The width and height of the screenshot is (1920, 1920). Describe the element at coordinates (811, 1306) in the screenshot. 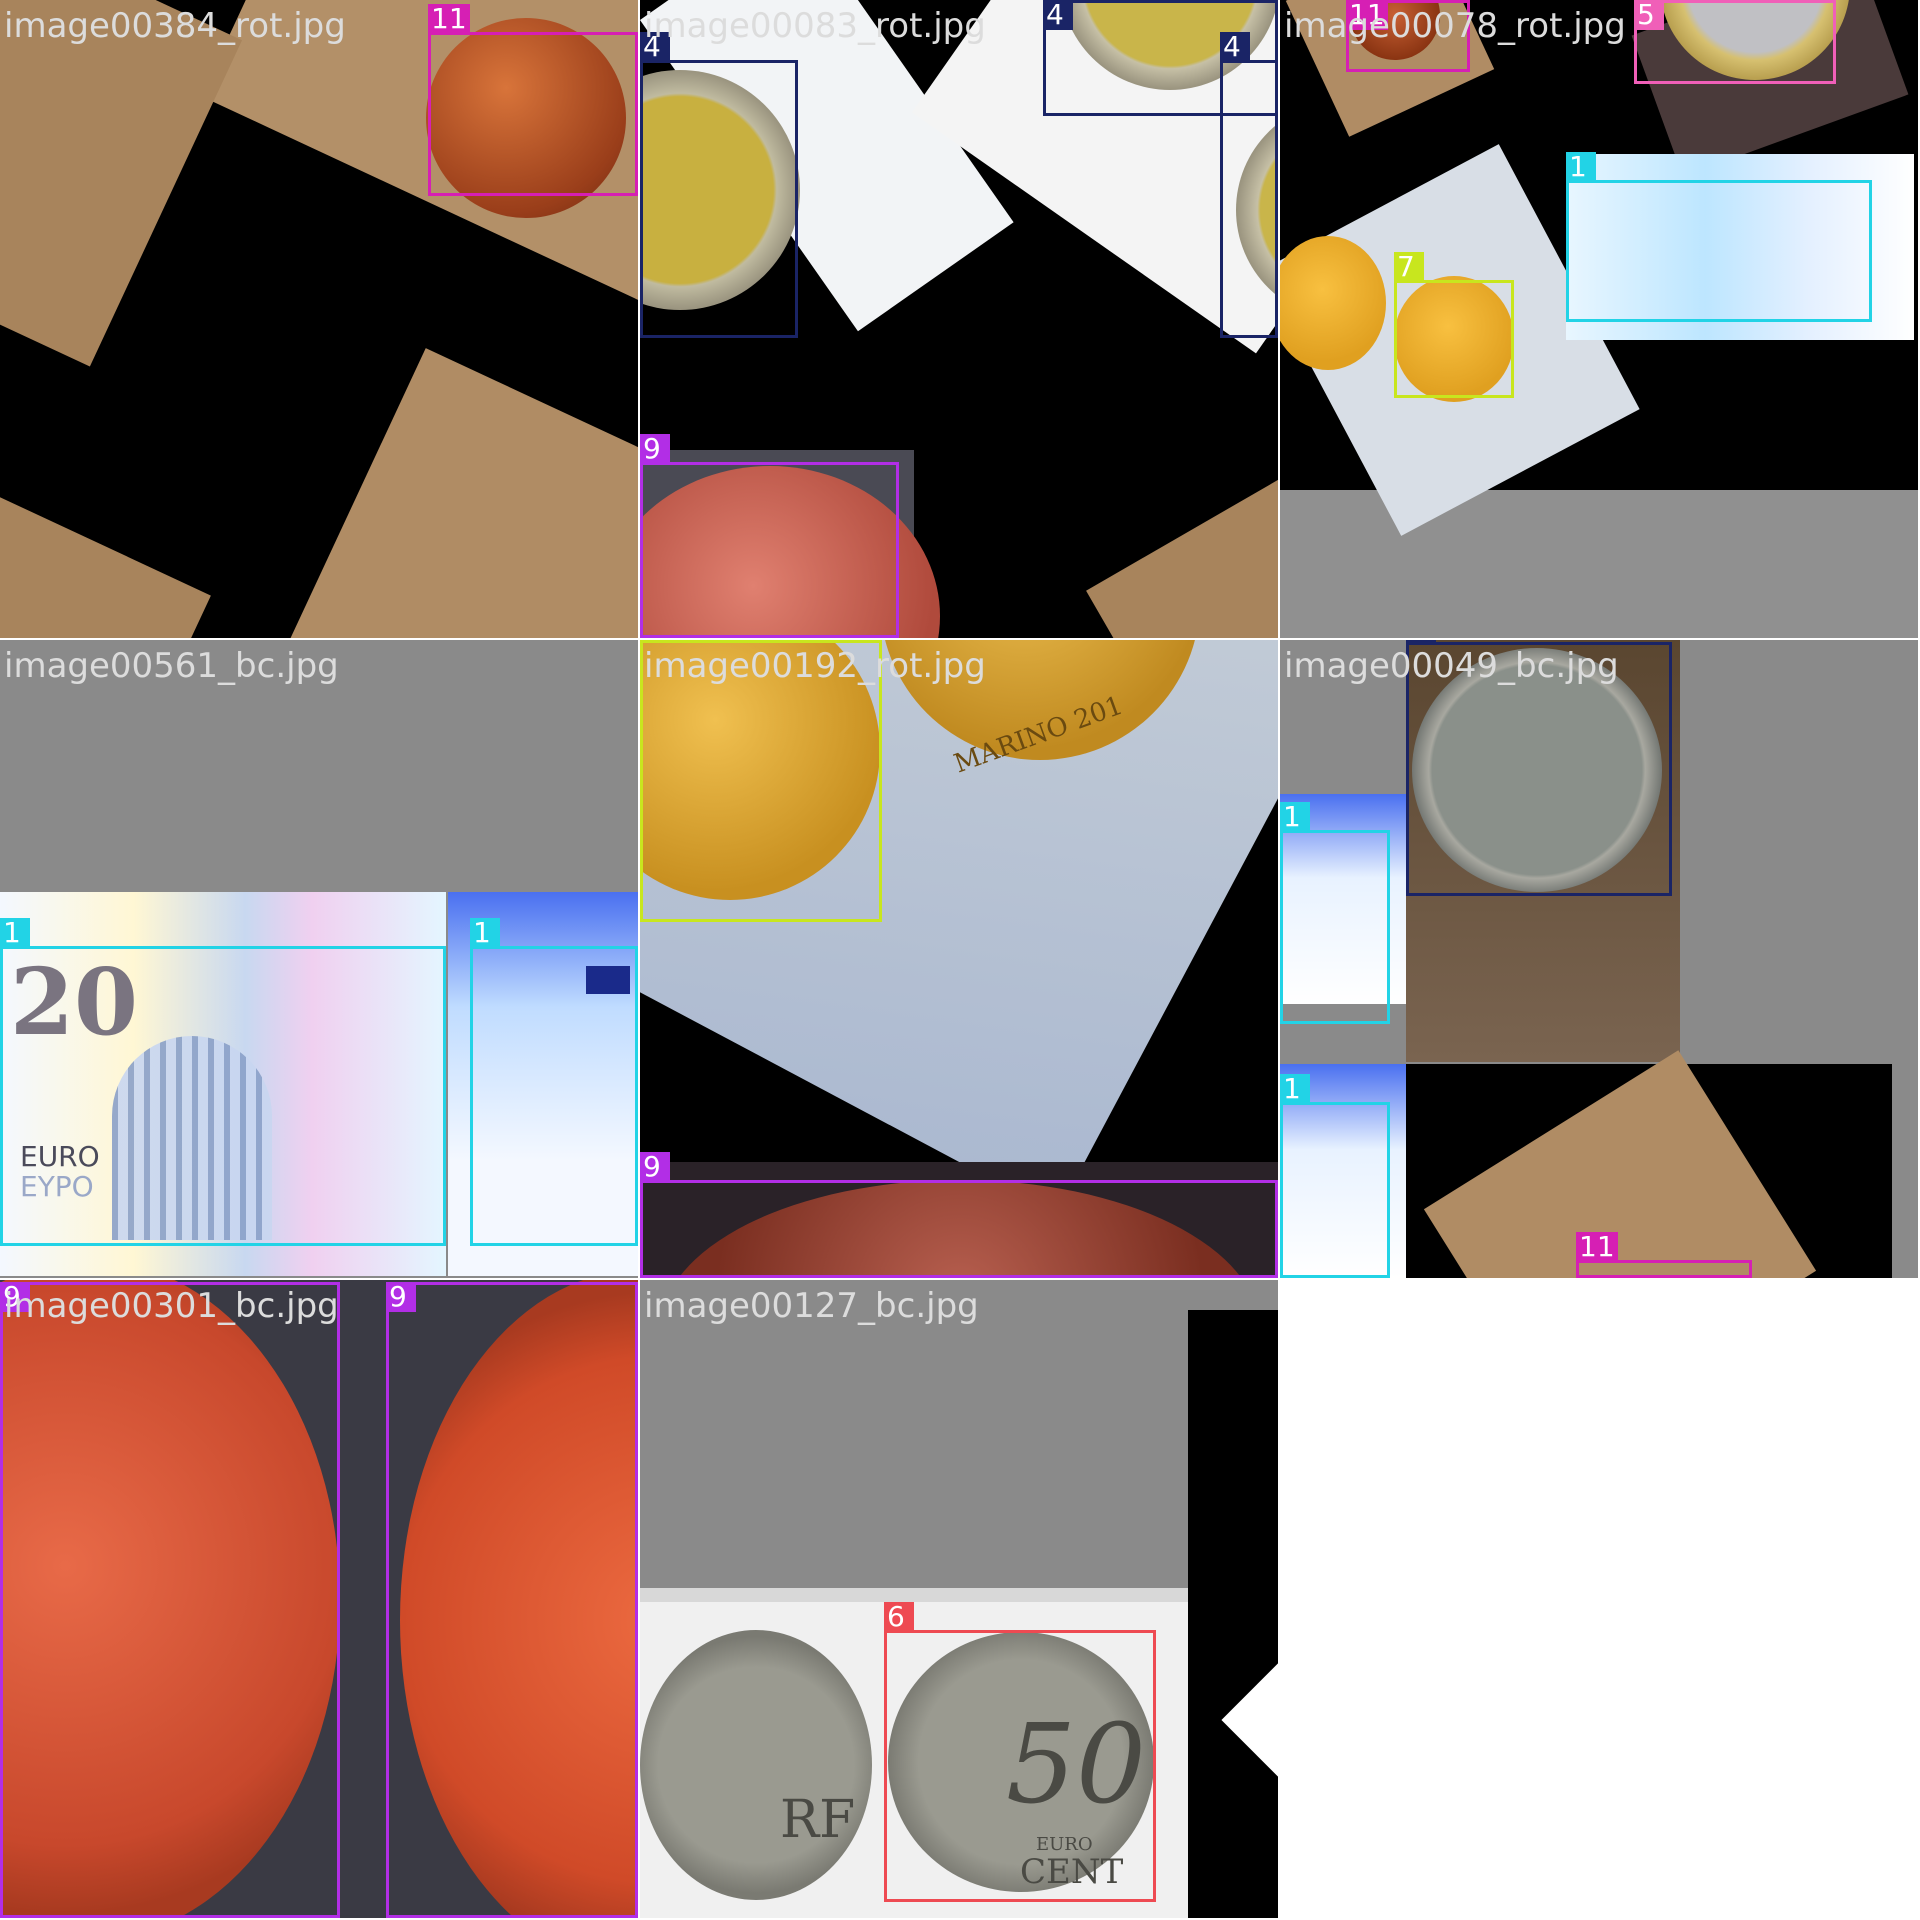

I see `image-filename: image00127_bc.jpg` at that location.